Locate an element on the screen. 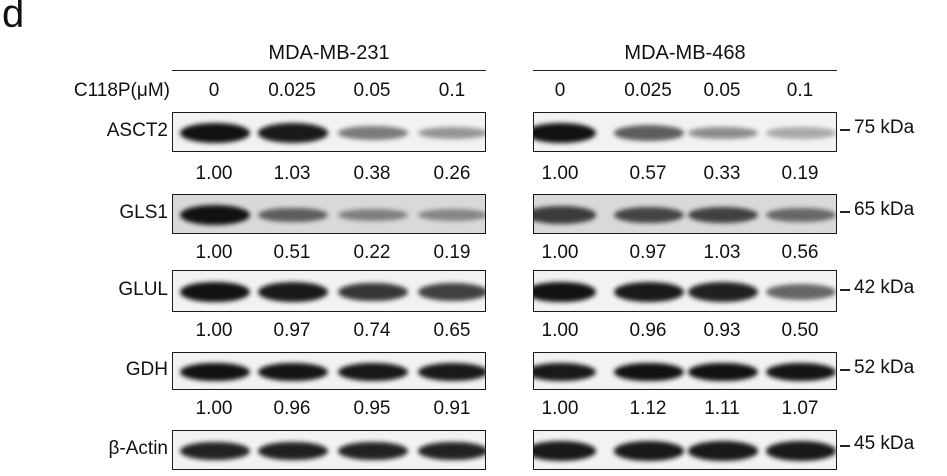  cell-line-title: MDA-MB-231 is located at coordinates (329, 53).